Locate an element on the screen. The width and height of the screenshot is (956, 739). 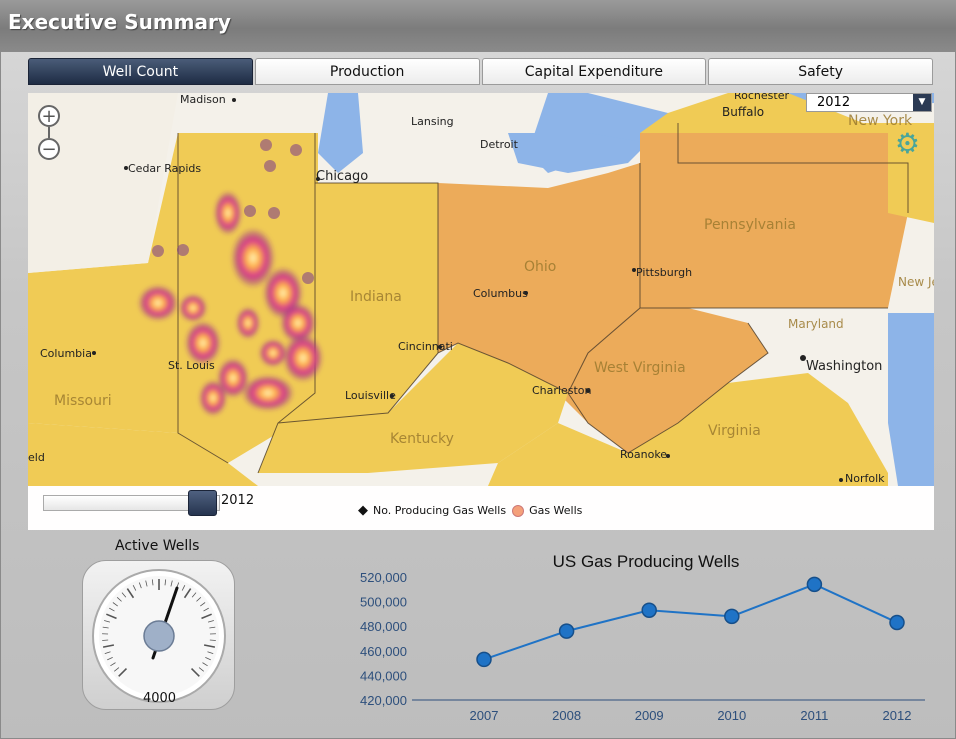
plus-icon: + is located at coordinates (49, 116).